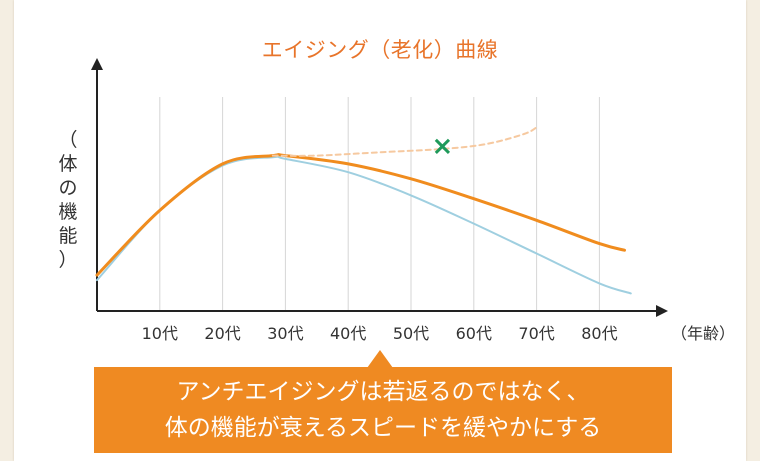 This screenshot has height=461, width=760. What do you see at coordinates (68, 212) in the screenshot?
I see `y-axis-label-char: 機` at bounding box center [68, 212].